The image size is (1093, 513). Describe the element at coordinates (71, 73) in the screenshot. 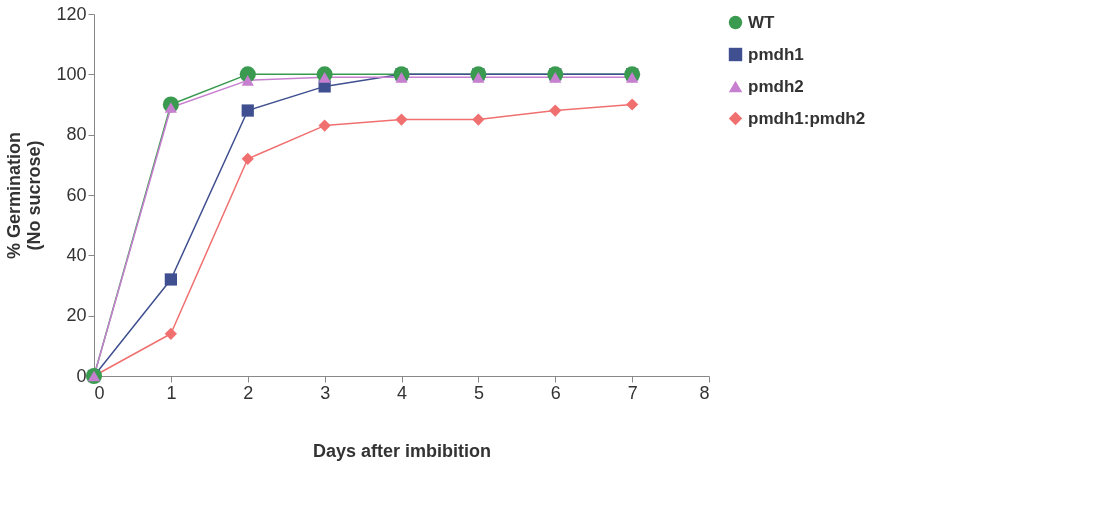

I see `y-tick-label: 100` at that location.